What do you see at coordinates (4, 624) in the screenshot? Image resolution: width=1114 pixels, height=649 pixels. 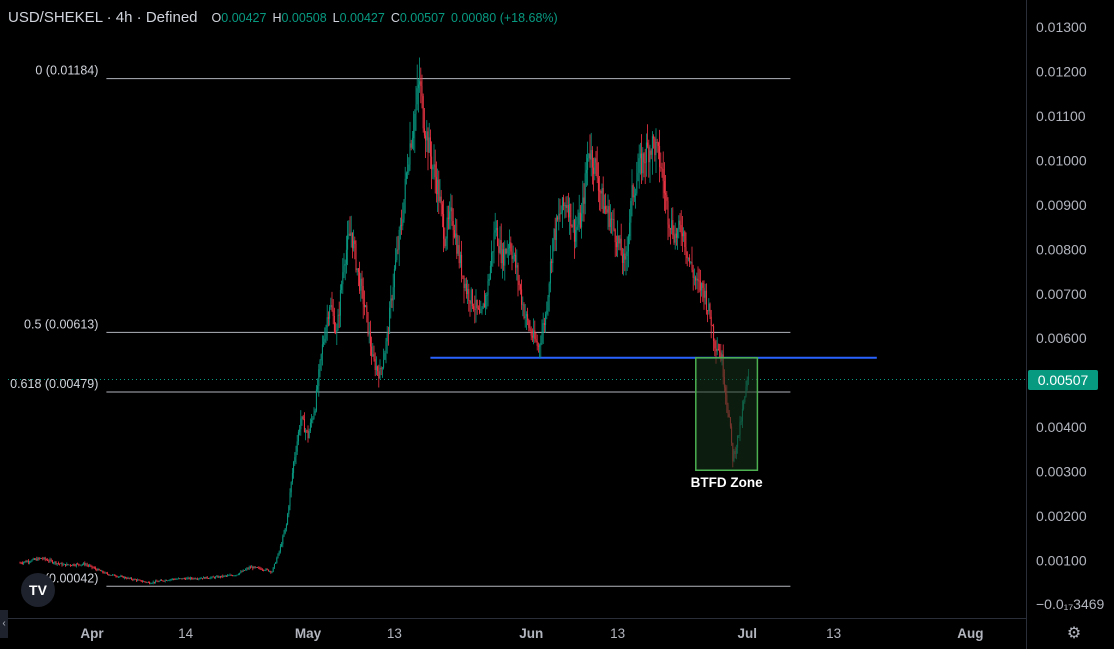 I see `chevron-left-icon: ‹` at bounding box center [4, 624].